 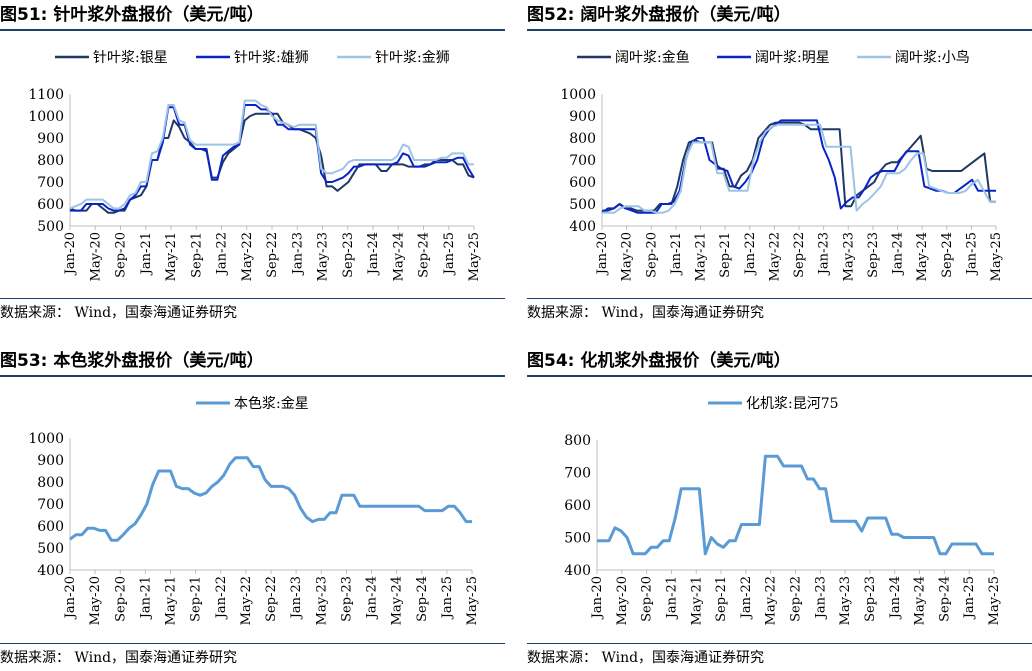 What do you see at coordinates (449, 254) in the screenshot?
I see `x-tick-label: Jan-25` at bounding box center [449, 254].